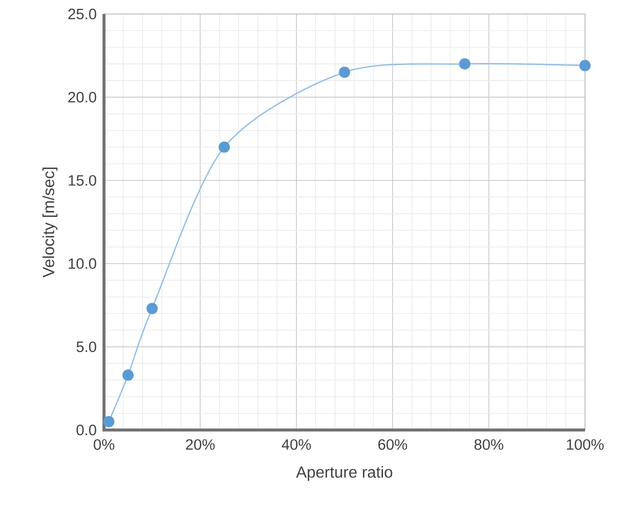  Describe the element at coordinates (344, 473) in the screenshot. I see `x-axis-title: Aperture ratio` at that location.